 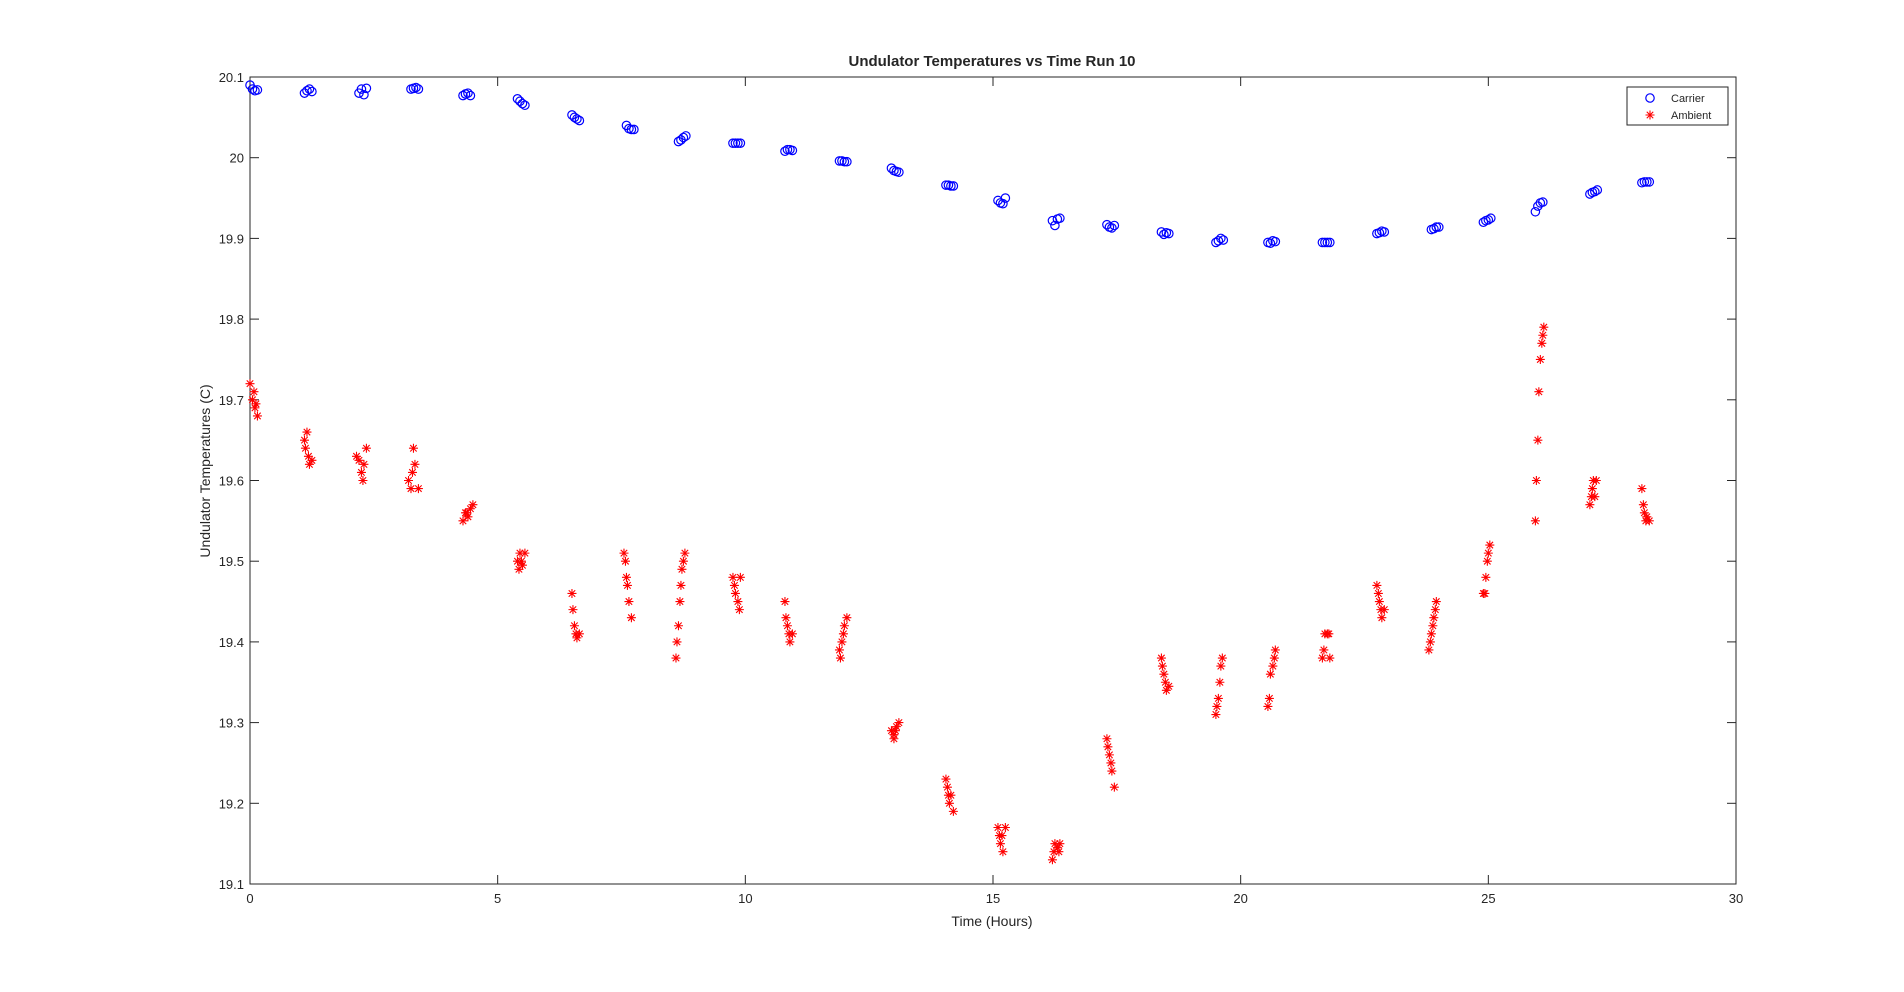 I want to click on y-tick-label: 20.1, so click(x=231, y=77).